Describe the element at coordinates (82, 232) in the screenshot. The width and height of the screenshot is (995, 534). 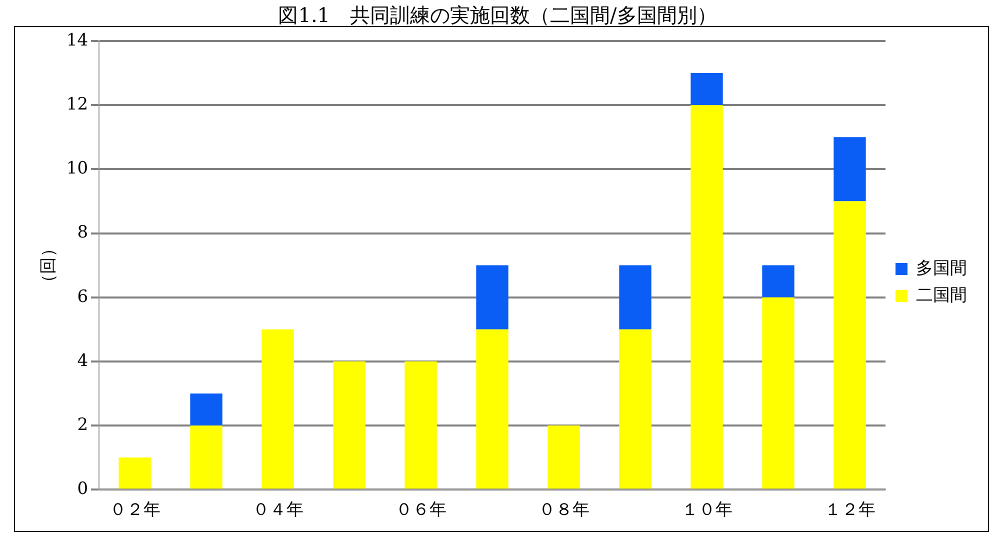
I see `y-tick-label: 8` at that location.